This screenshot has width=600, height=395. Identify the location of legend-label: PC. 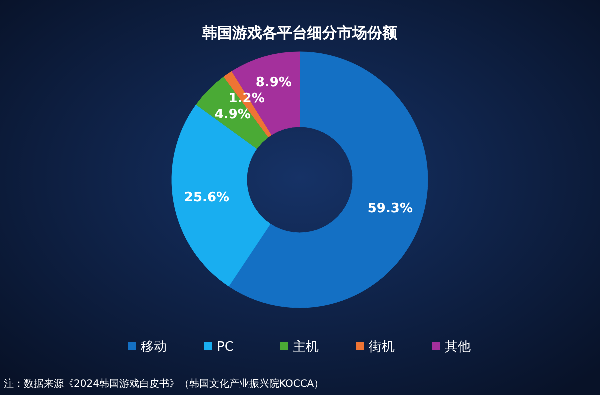
(225, 347).